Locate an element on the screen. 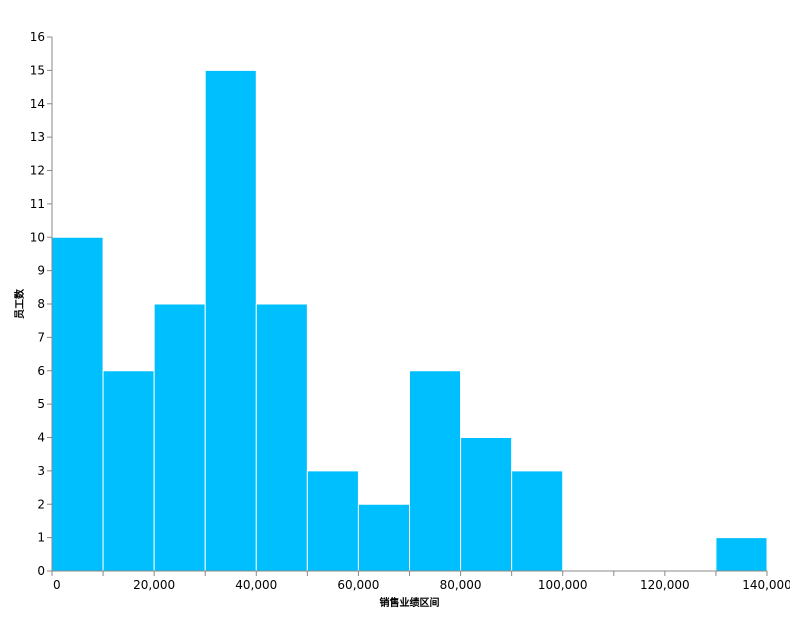  y-tick-label: 10 is located at coordinates (37, 237).